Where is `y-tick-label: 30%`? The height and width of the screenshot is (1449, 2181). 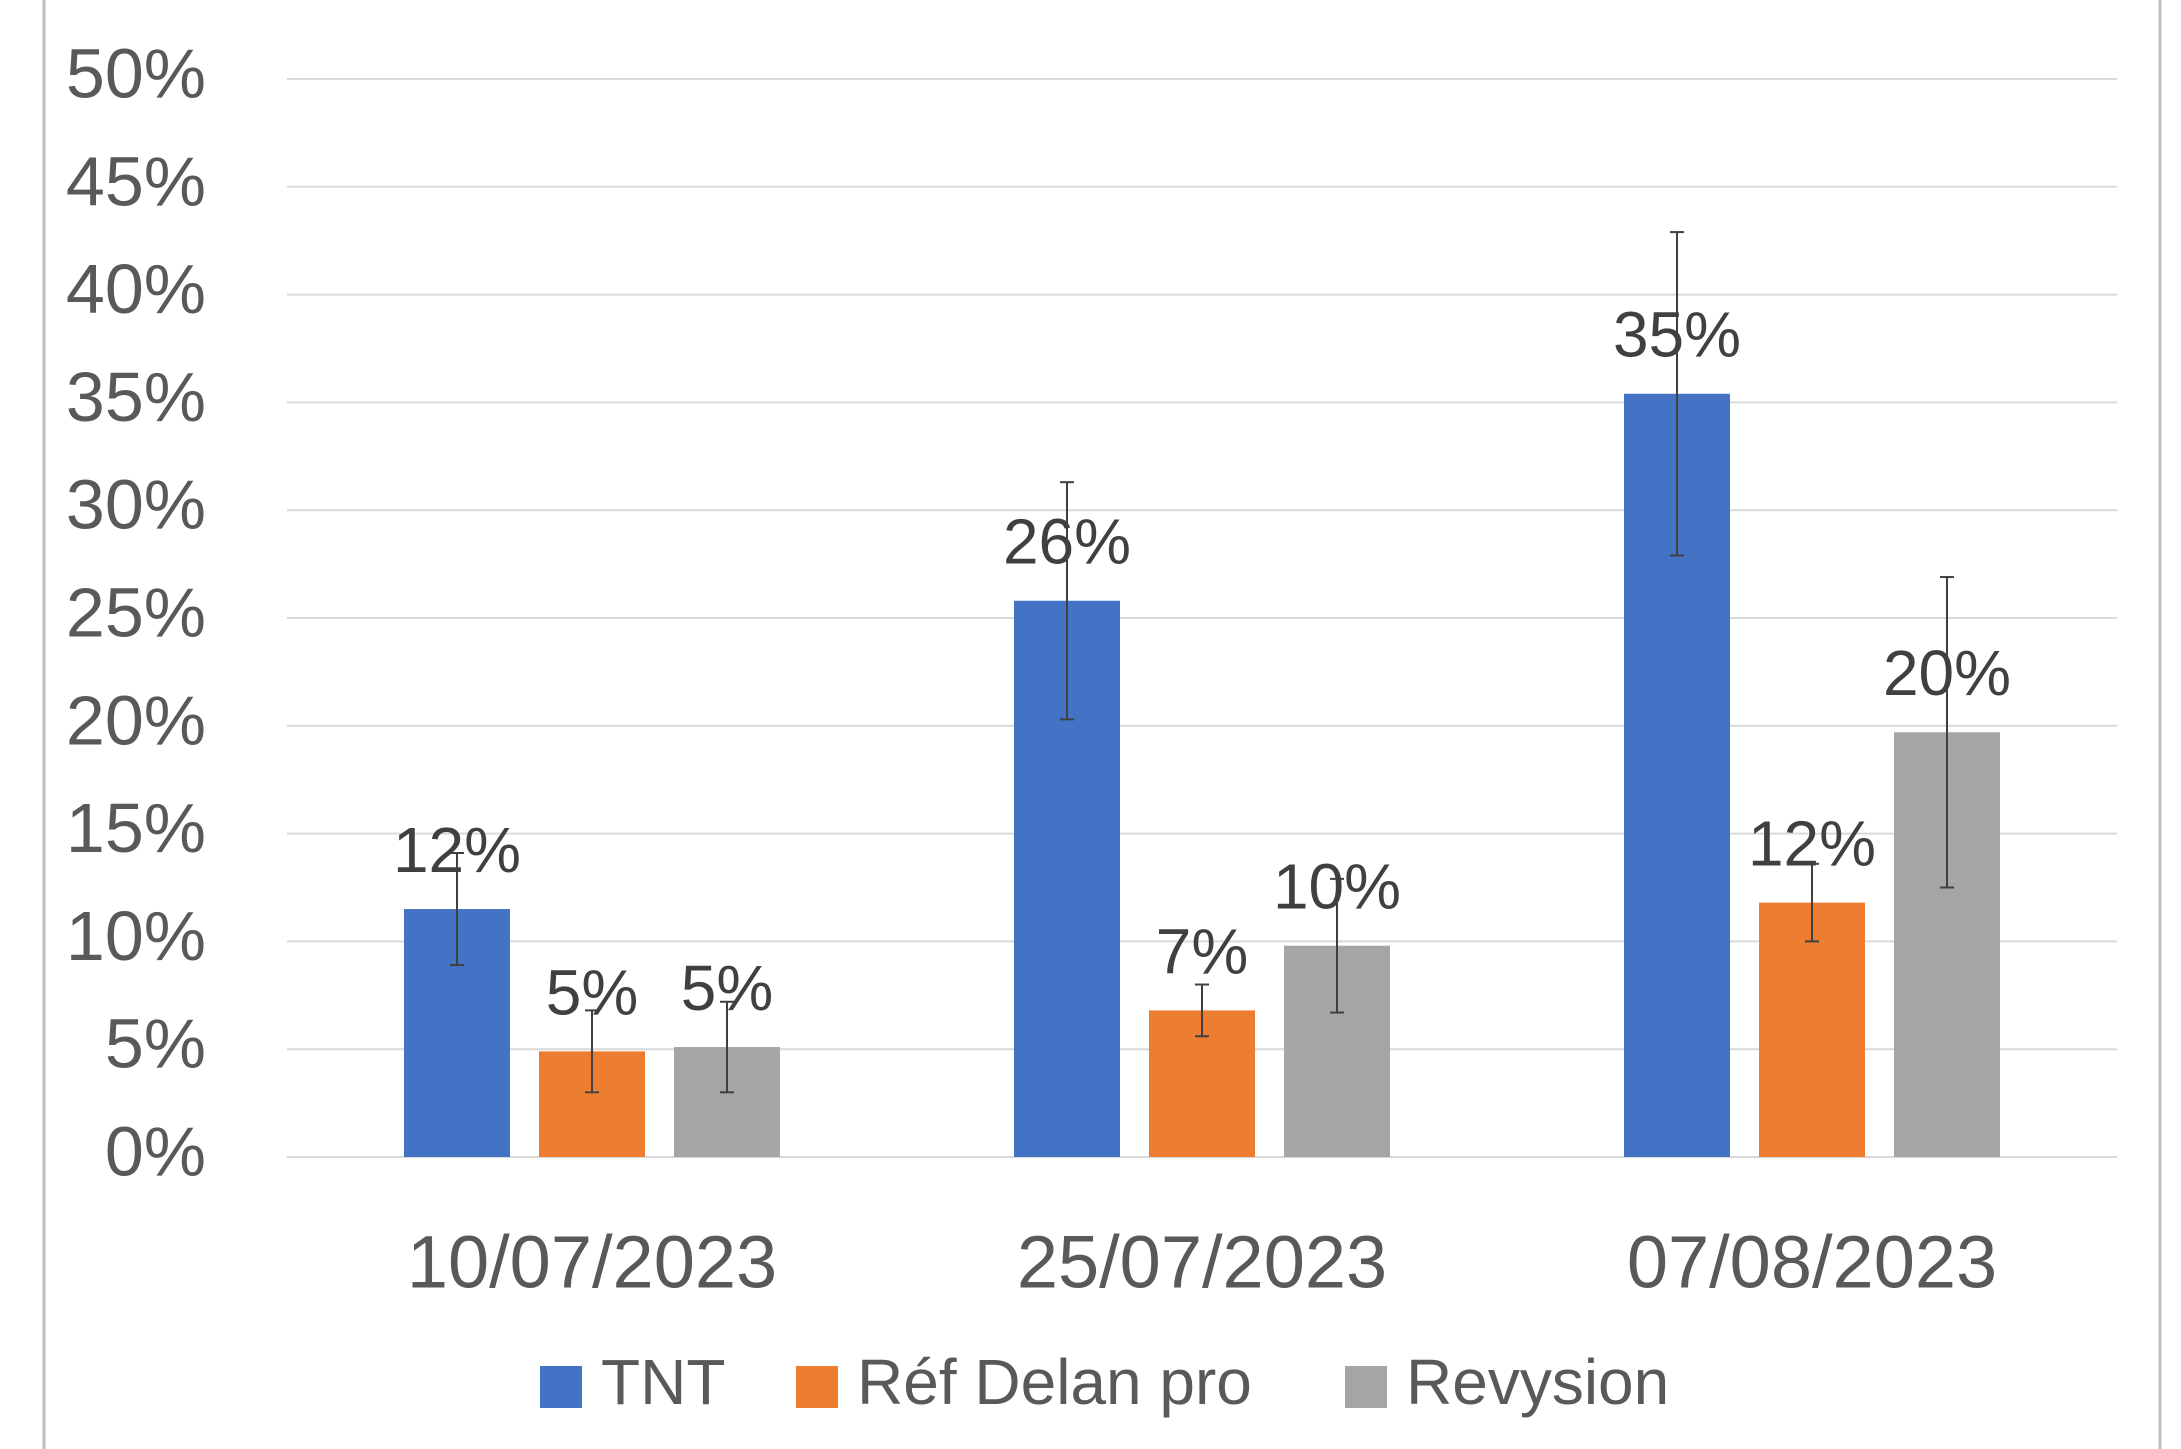
y-tick-label: 30% is located at coordinates (136, 505).